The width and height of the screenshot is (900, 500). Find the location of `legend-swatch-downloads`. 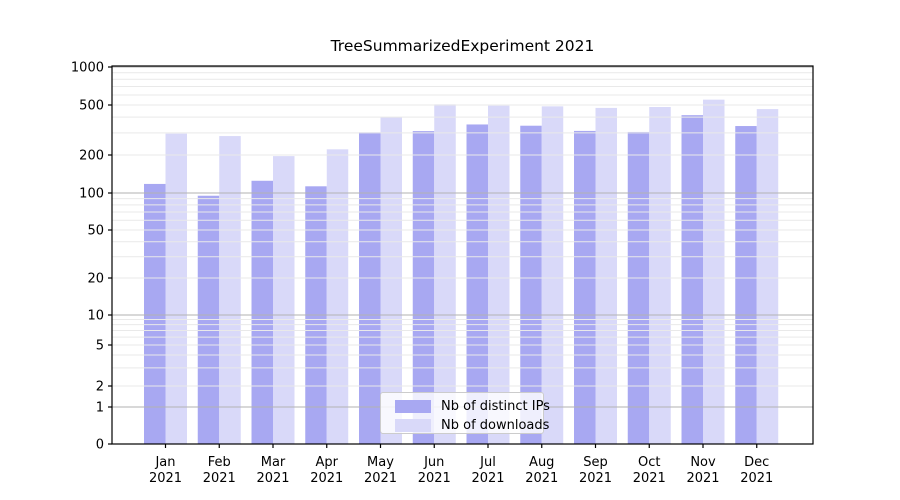

legend-swatch-downloads is located at coordinates (413, 425).